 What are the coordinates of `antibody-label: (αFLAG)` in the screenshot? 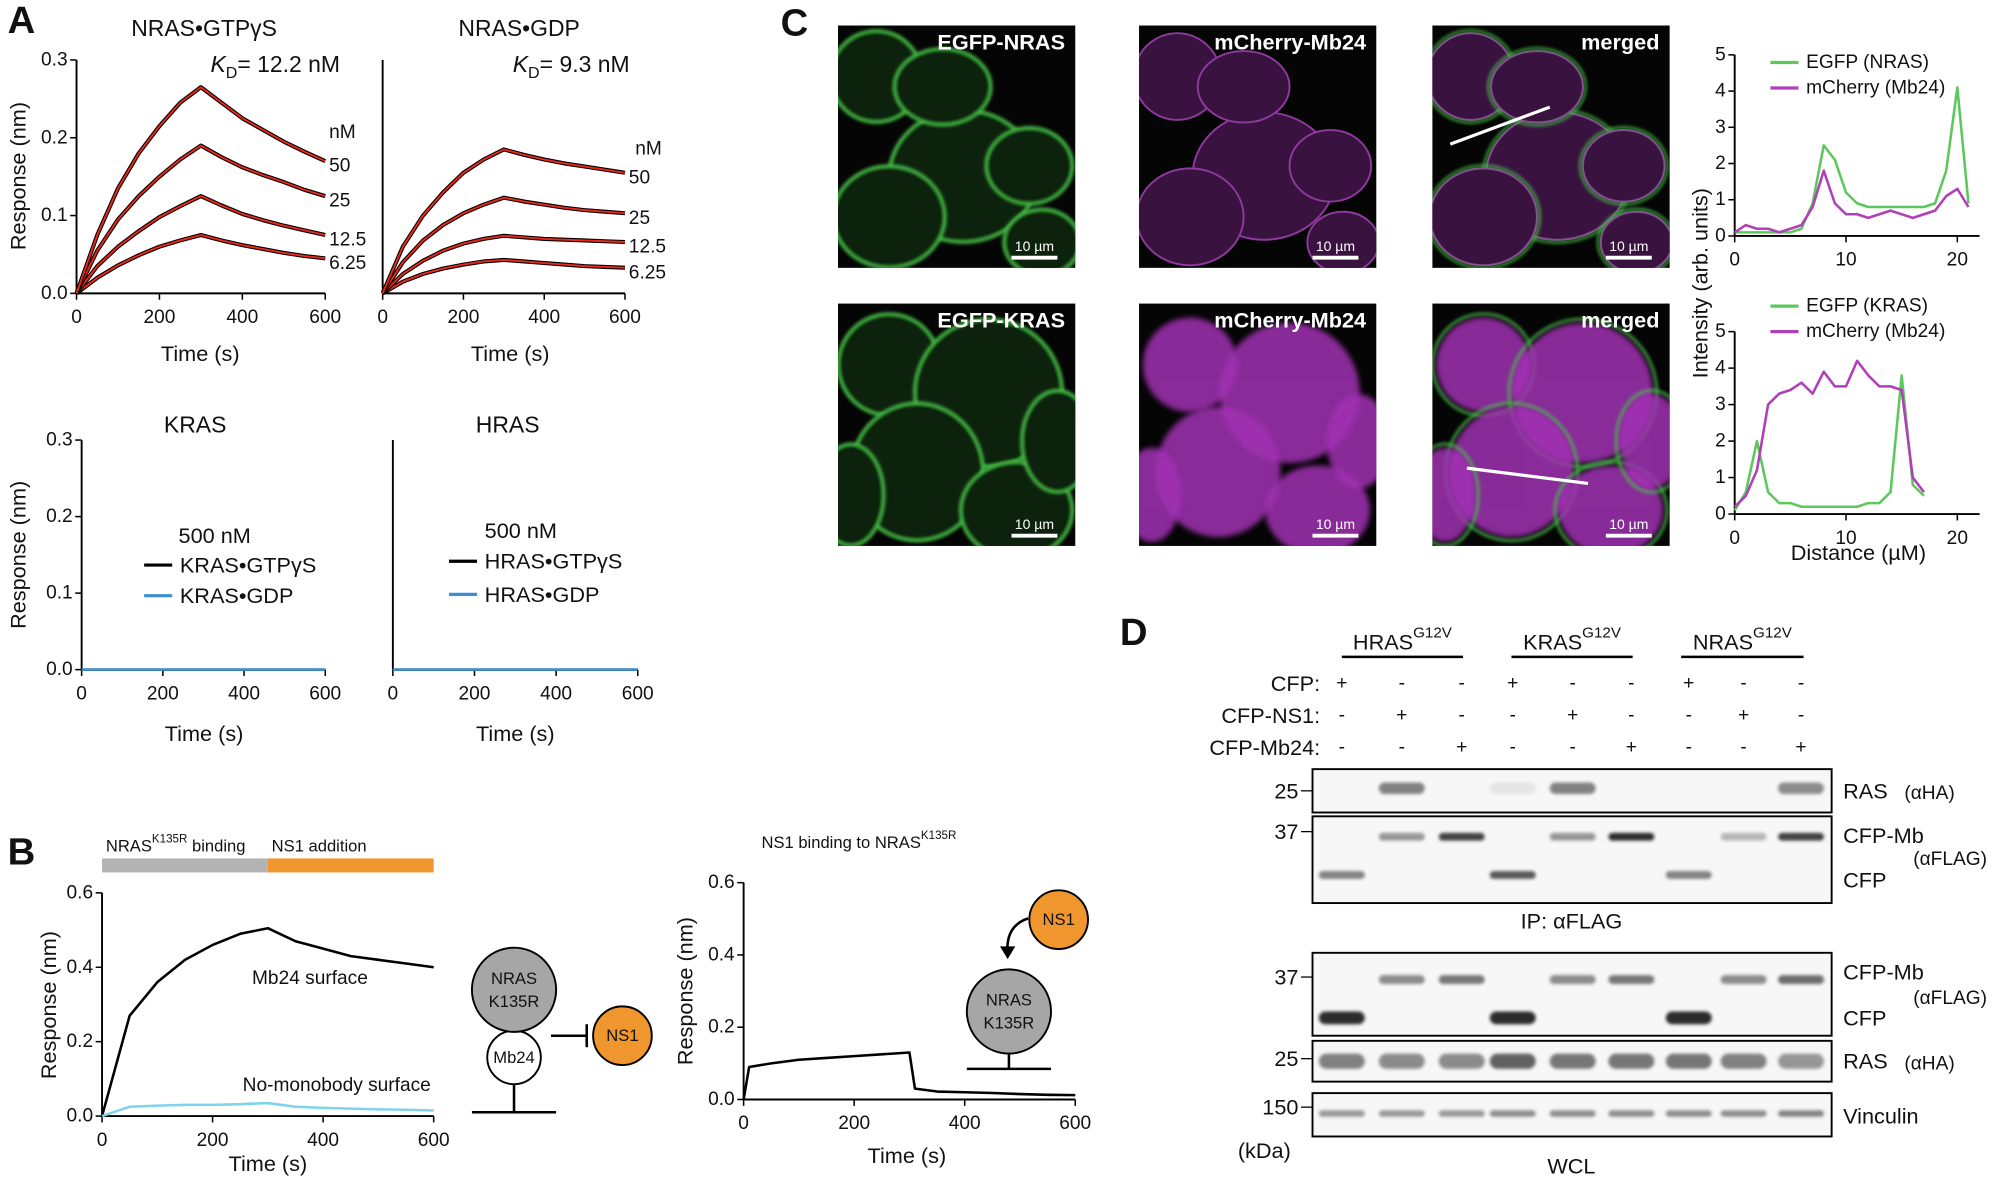 It's located at (1950, 859).